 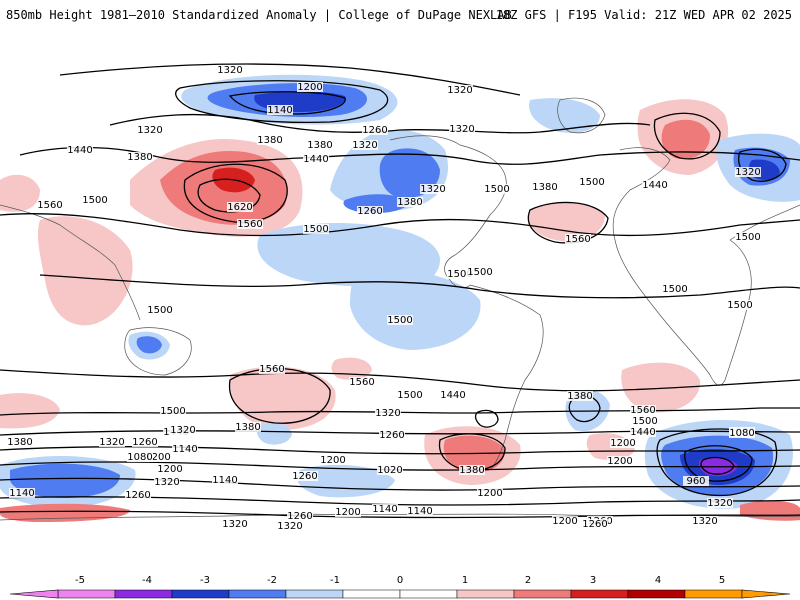 What do you see at coordinates (465, 580) in the screenshot?
I see `colorbar-tick-label: 1` at bounding box center [465, 580].